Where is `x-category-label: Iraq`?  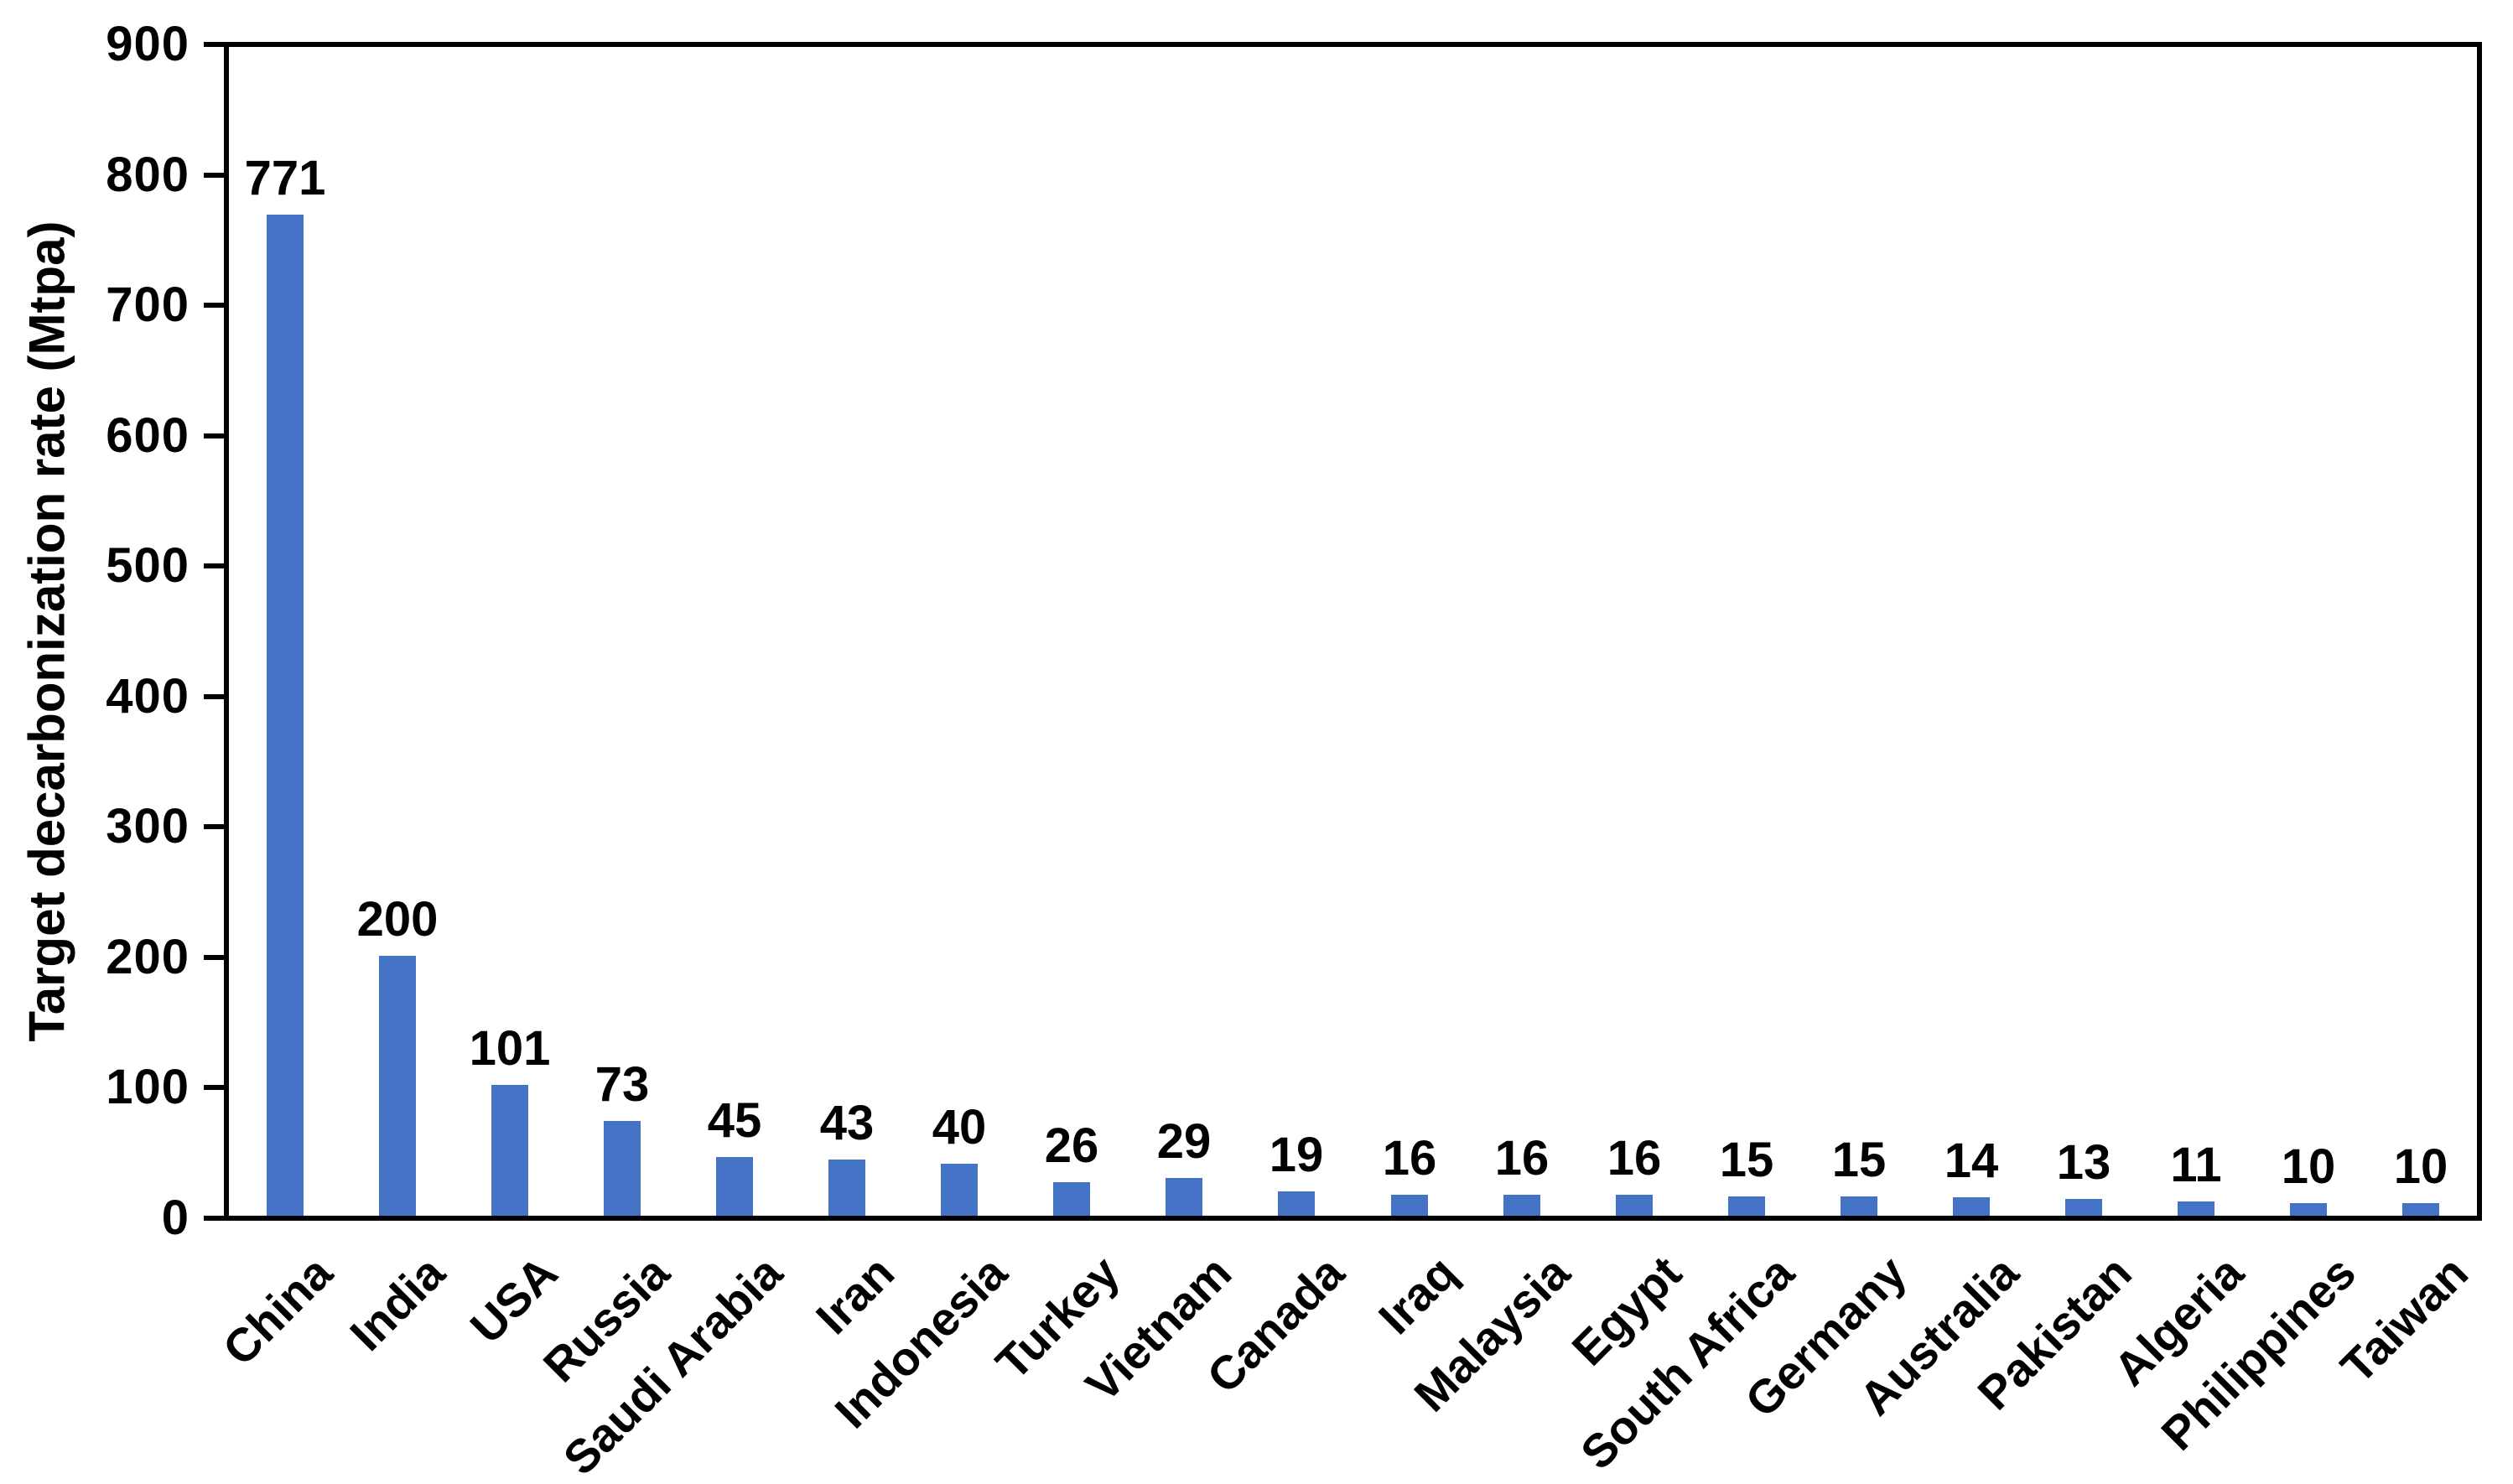 x-category-label: Iraq is located at coordinates (1417, 1295).